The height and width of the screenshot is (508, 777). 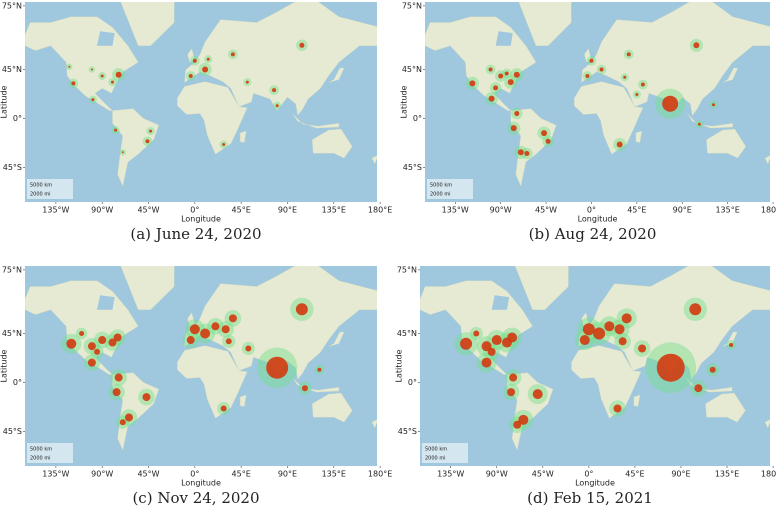 I want to click on caption: (c) Nov 24, 2020, so click(x=195, y=498).